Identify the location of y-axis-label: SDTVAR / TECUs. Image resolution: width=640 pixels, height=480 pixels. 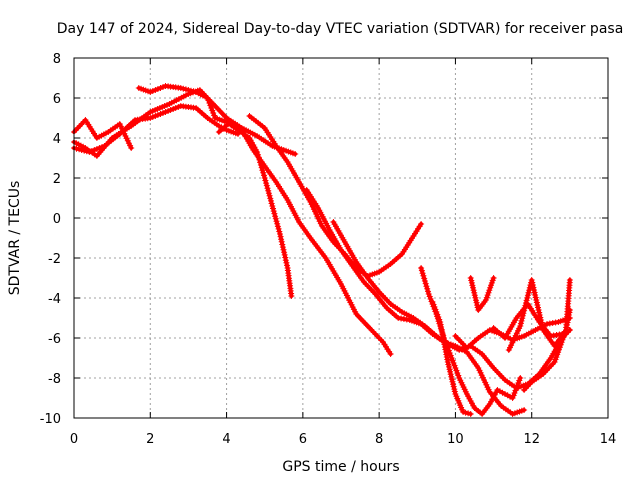
(15, 238).